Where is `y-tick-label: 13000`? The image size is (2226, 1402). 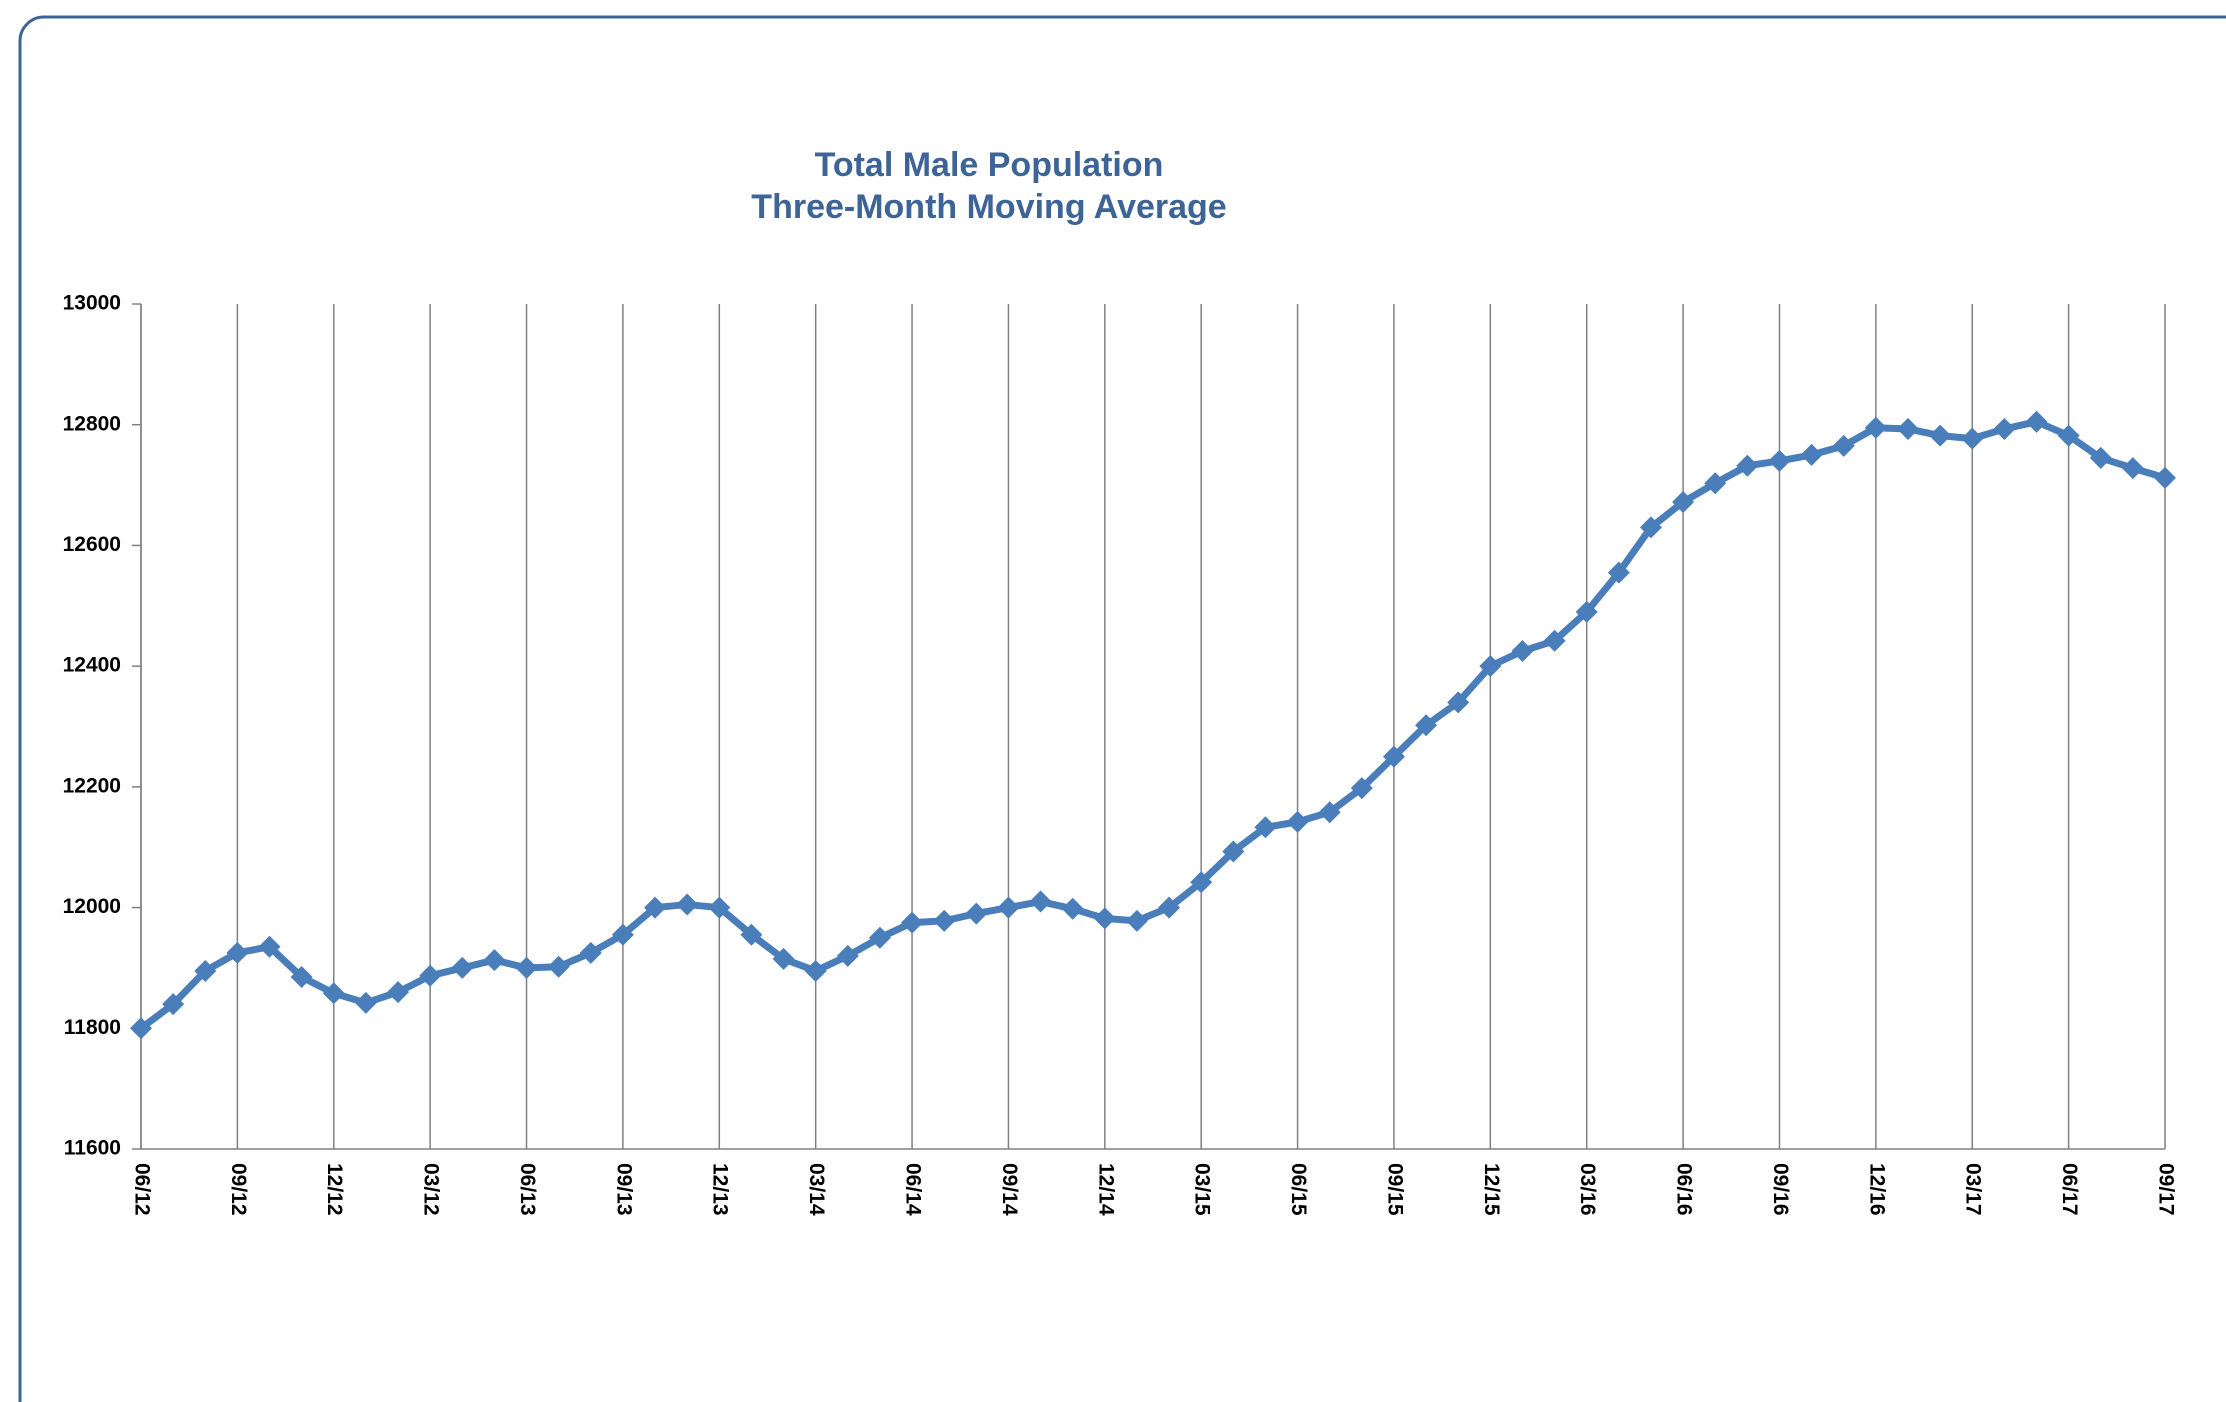
y-tick-label: 13000 is located at coordinates (92, 303).